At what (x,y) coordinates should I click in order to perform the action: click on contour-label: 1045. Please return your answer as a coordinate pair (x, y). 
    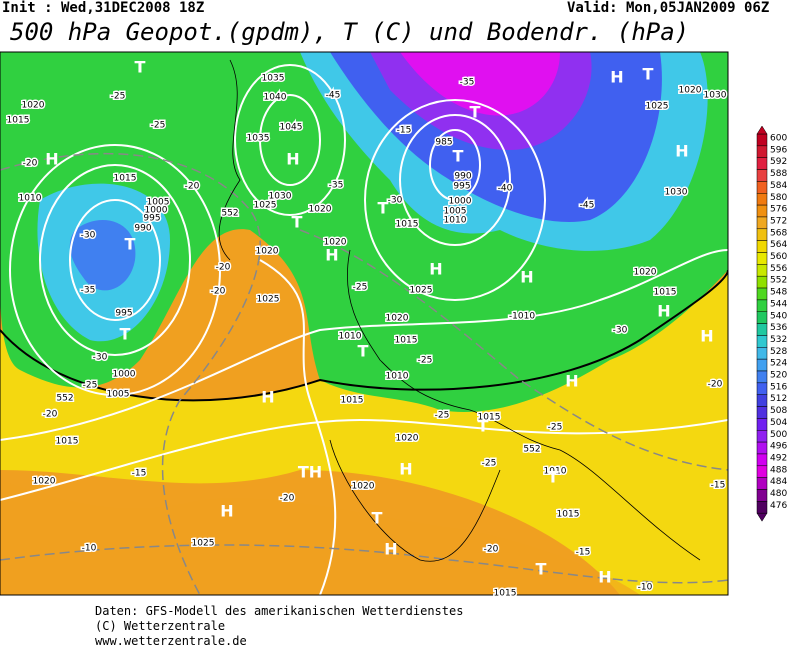
    Looking at the image, I should click on (291, 128).